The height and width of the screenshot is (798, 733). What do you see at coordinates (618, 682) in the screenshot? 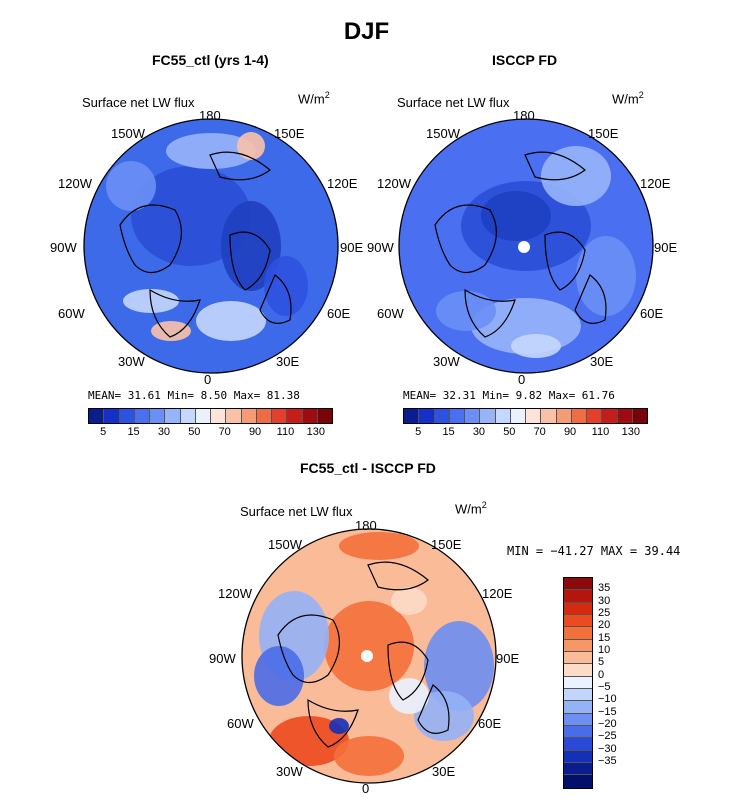
I see `diff-colorbar-labels: 35 30 25 20 15 10 5 0 −5 −10 −15 −20 −25 −30 −35` at bounding box center [618, 682].